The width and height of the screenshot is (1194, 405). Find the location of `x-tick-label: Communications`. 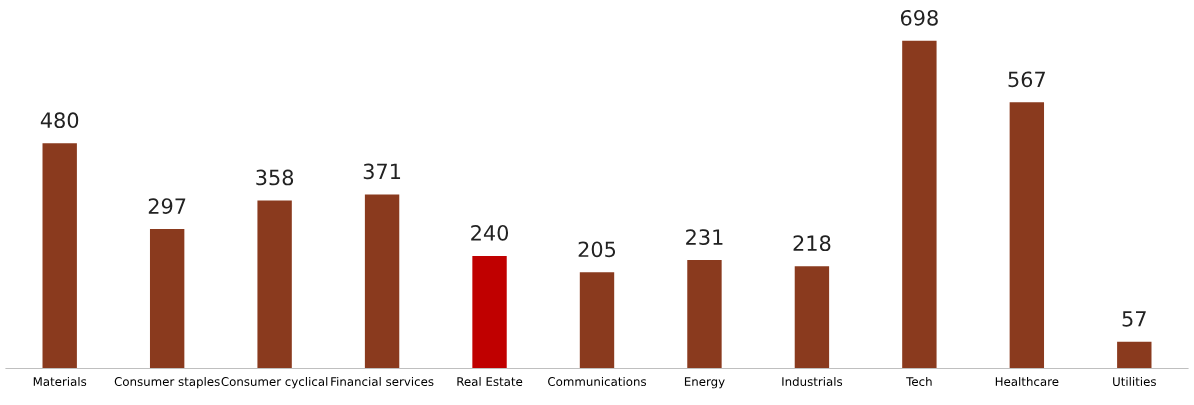

x-tick-label: Communications is located at coordinates (597, 381).